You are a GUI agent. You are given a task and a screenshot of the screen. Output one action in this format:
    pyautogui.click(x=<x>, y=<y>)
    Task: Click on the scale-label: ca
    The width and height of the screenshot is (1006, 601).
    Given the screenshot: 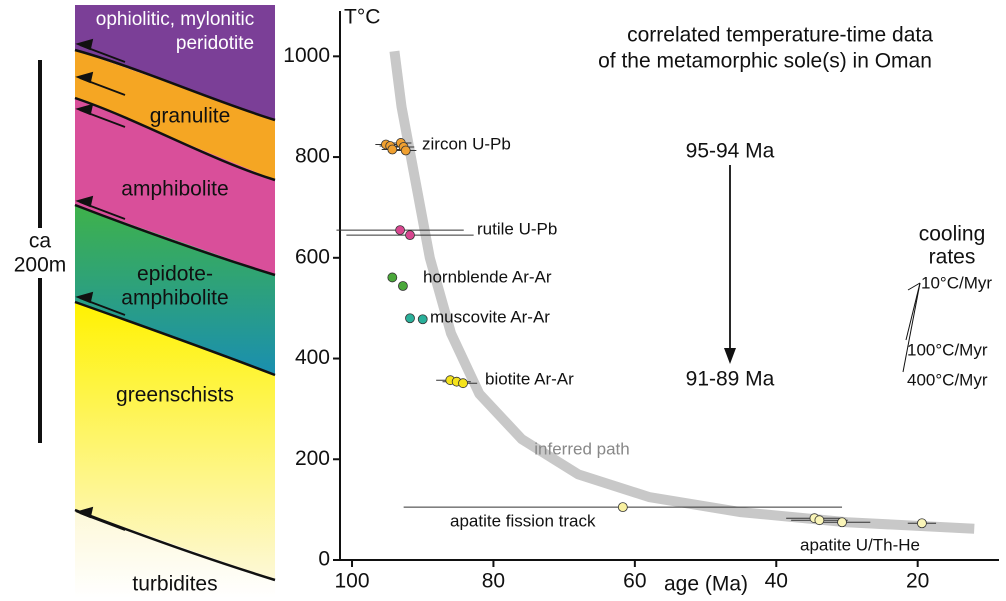 What is the action you would take?
    pyautogui.click(x=40, y=241)
    